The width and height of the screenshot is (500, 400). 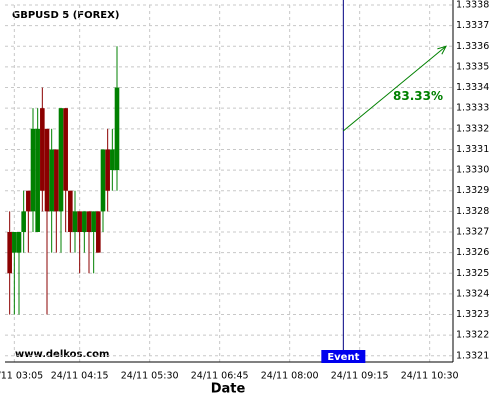 What do you see at coordinates (21, 376) in the screenshot?
I see `x-tick-label: 24/11 03:05` at bounding box center [21, 376].